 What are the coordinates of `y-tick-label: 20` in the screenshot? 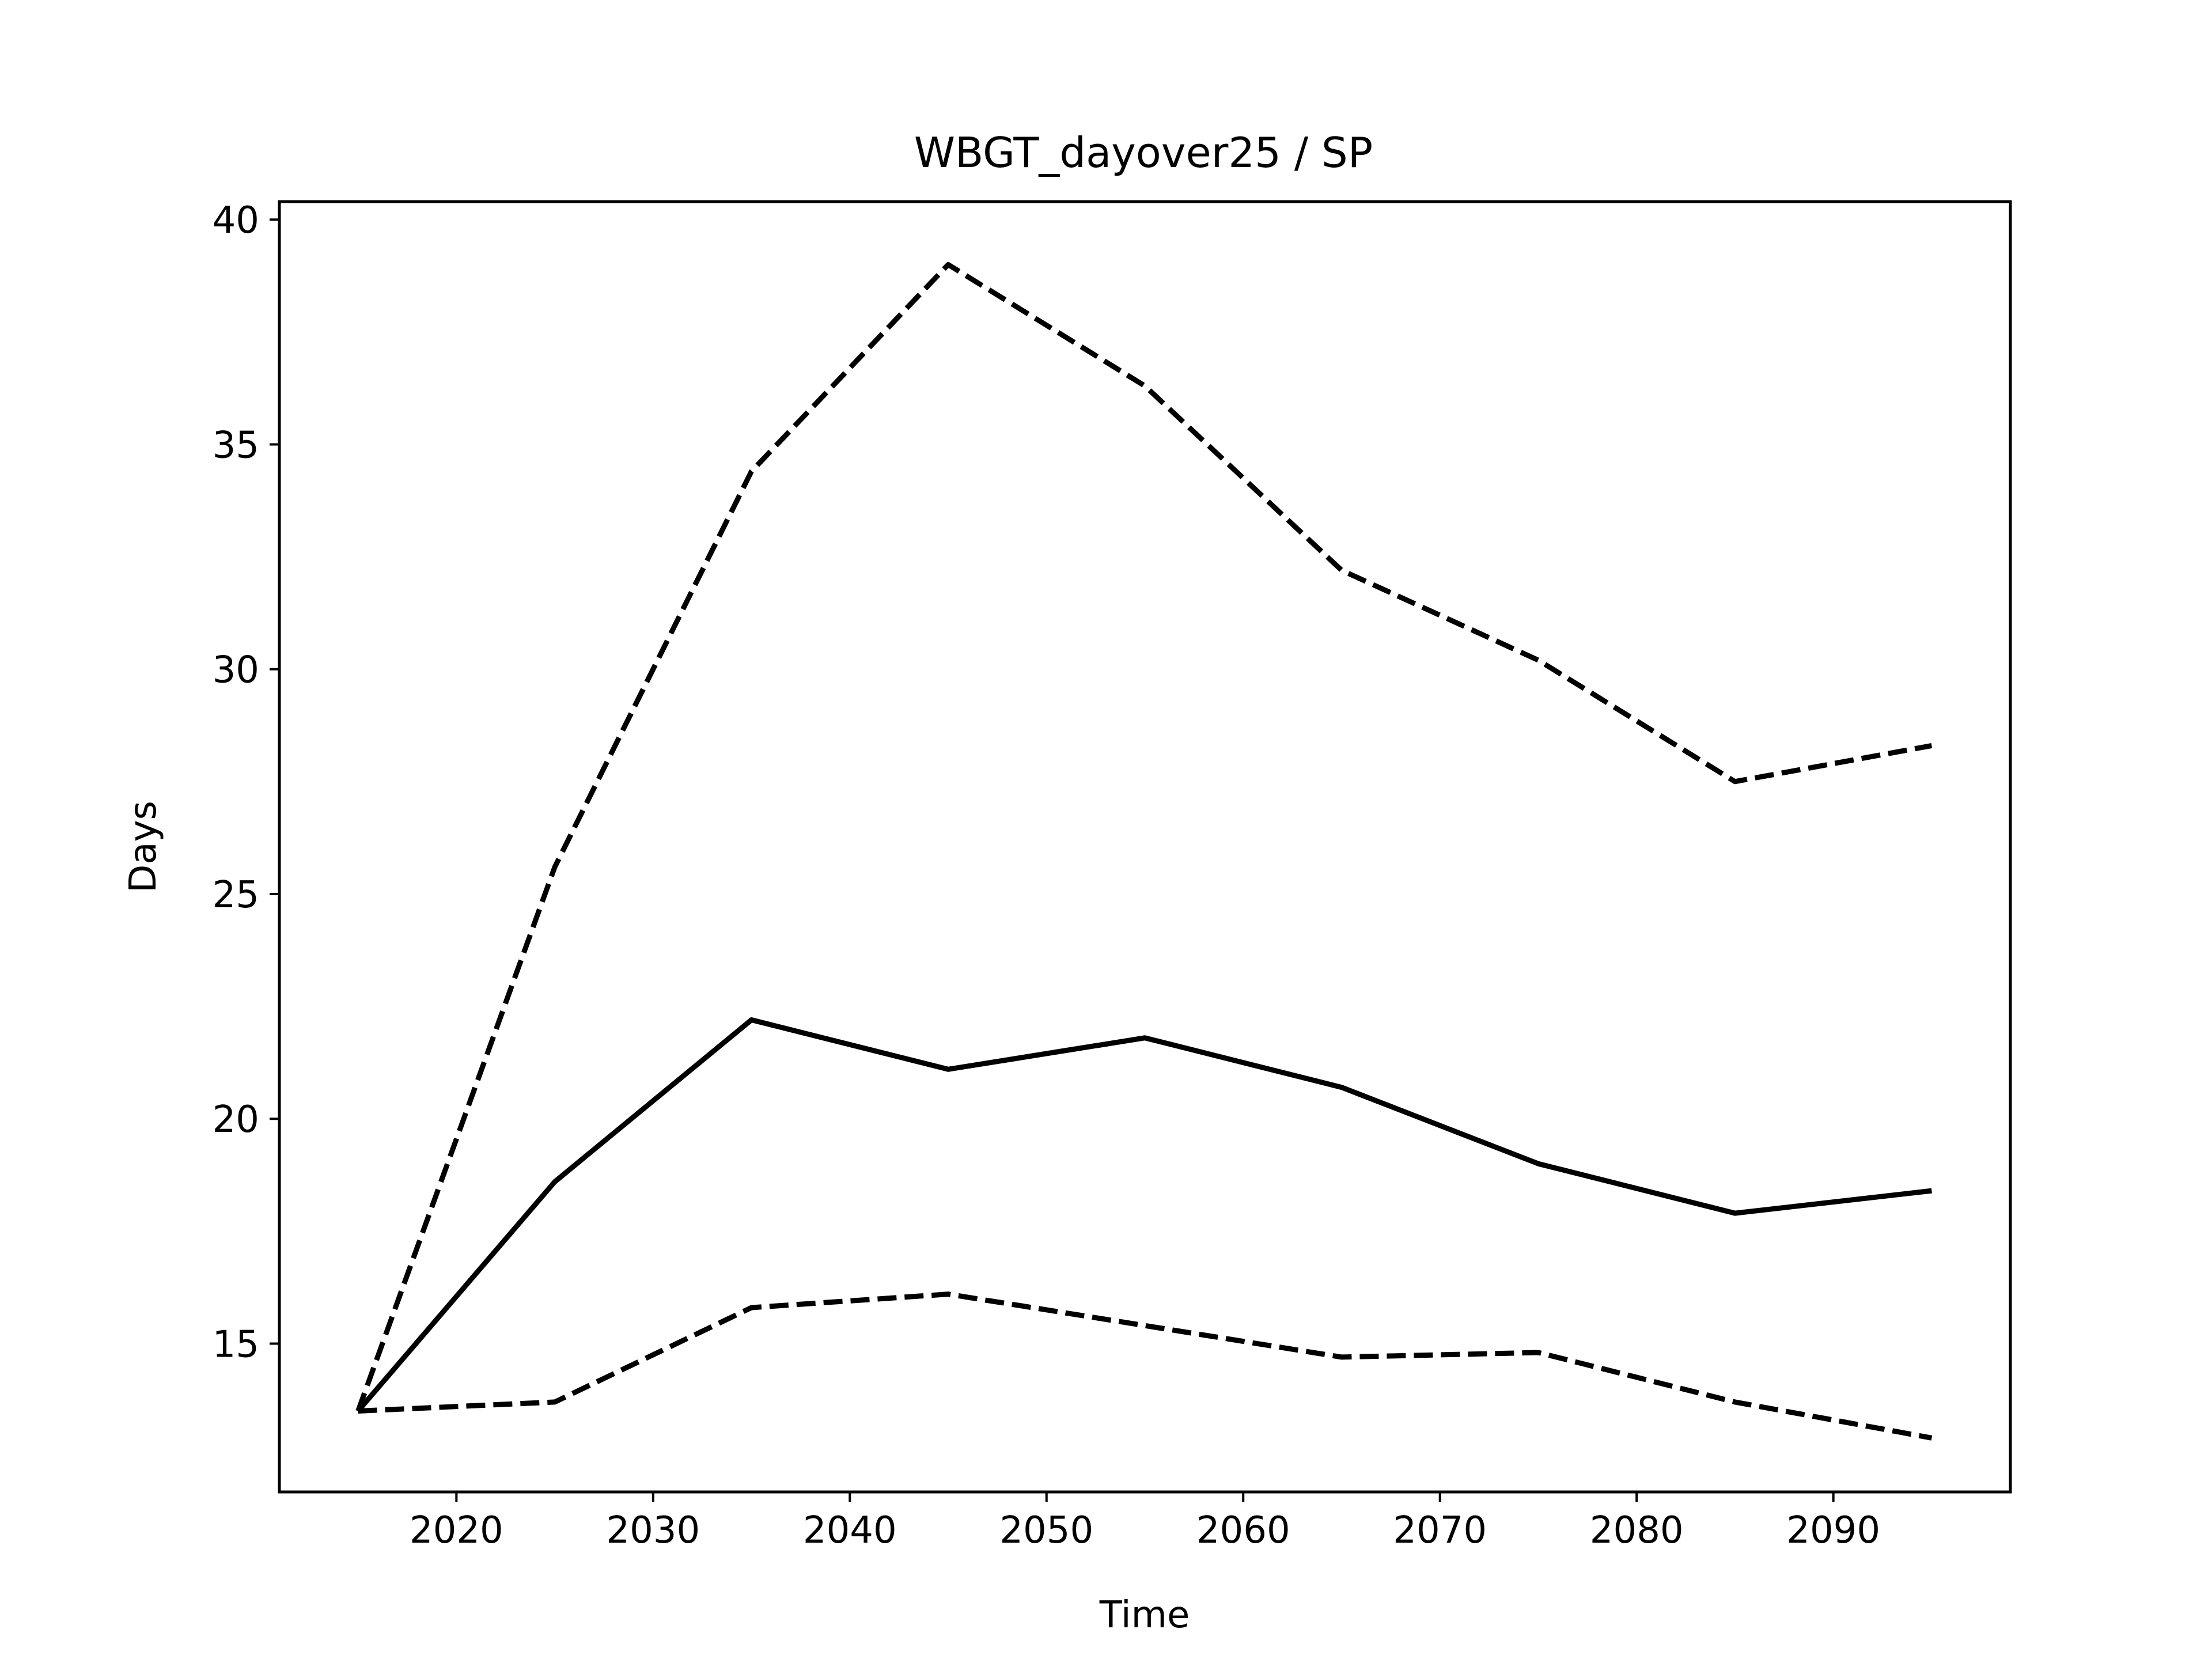 It's located at (236, 1120).